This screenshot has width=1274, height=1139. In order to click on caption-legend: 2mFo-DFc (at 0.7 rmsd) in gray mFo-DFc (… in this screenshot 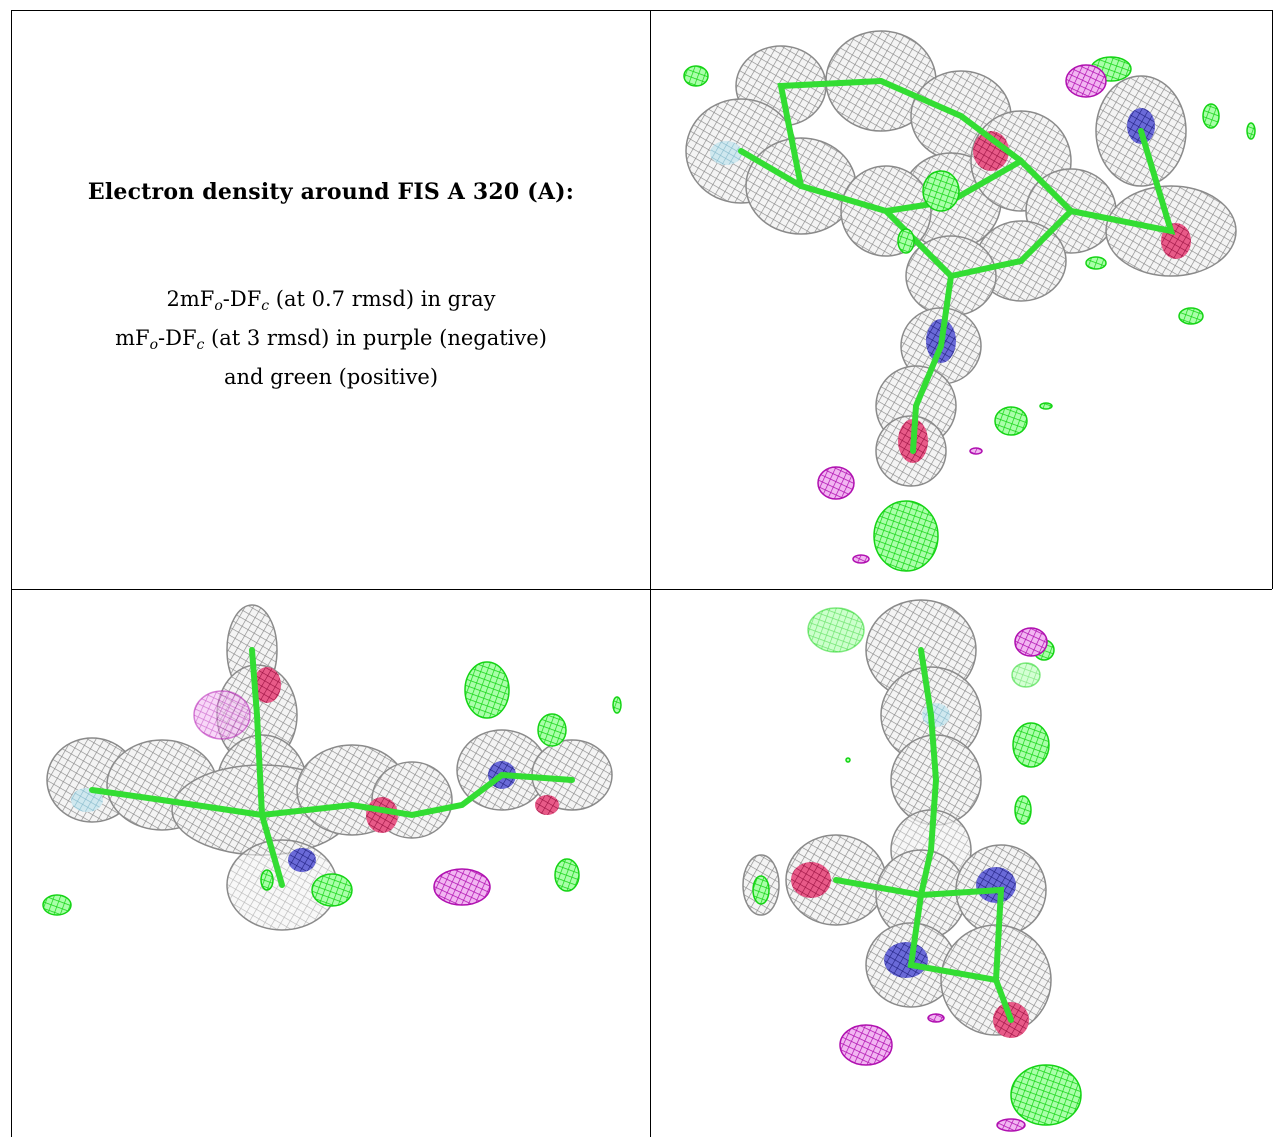, I will do `click(331, 338)`.